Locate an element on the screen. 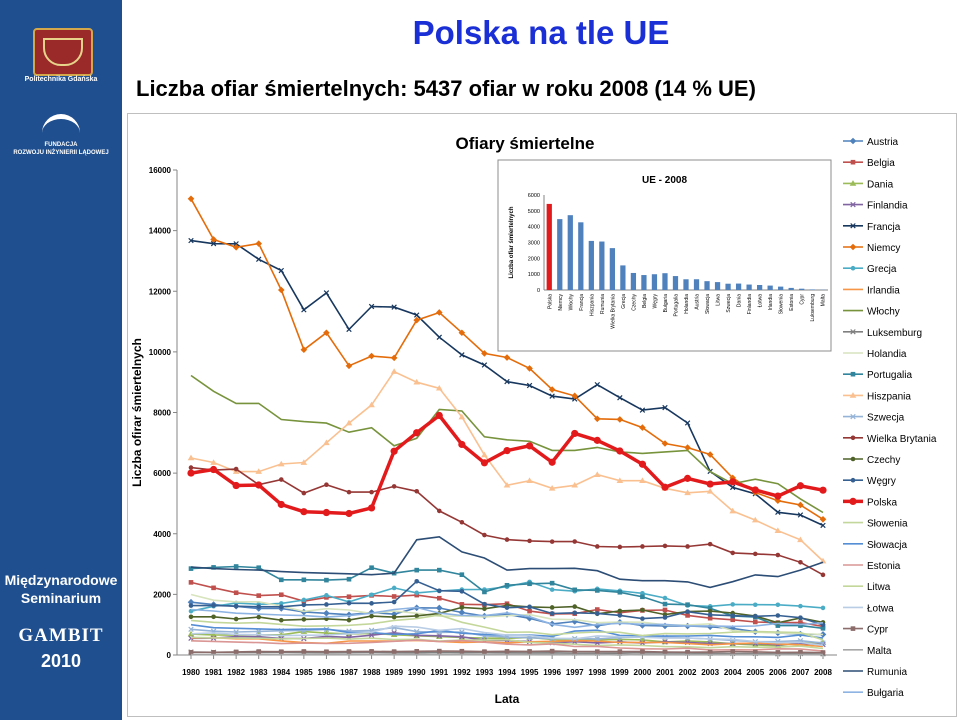 Image resolution: width=960 pixels, height=720 pixels. inset-bar-bulgaria is located at coordinates (665, 281).